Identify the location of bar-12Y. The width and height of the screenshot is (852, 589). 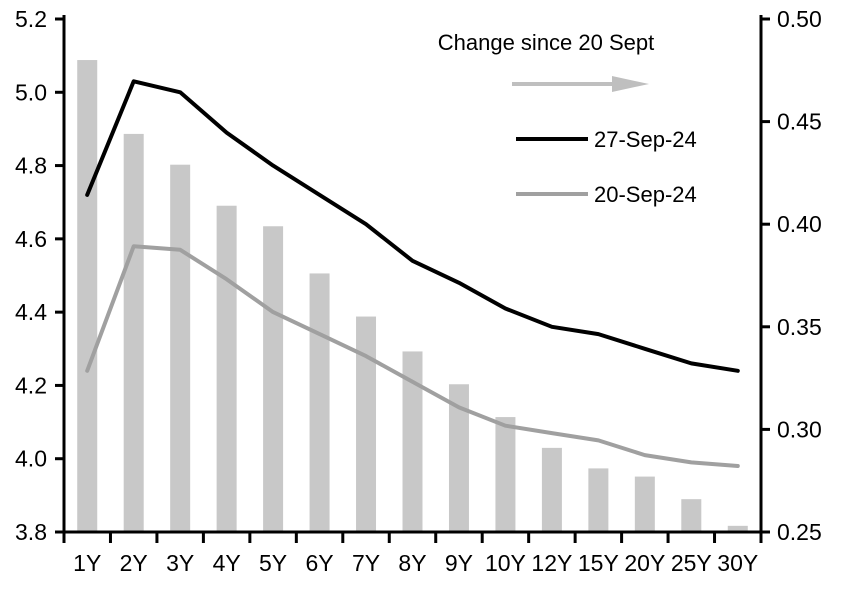
(551, 489).